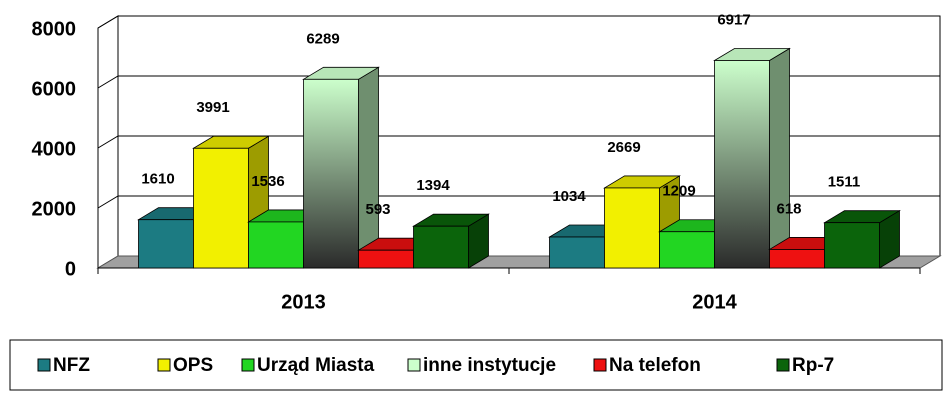 The height and width of the screenshot is (401, 952). Describe the element at coordinates (678, 191) in the screenshot. I see `value-label: 1209` at that location.